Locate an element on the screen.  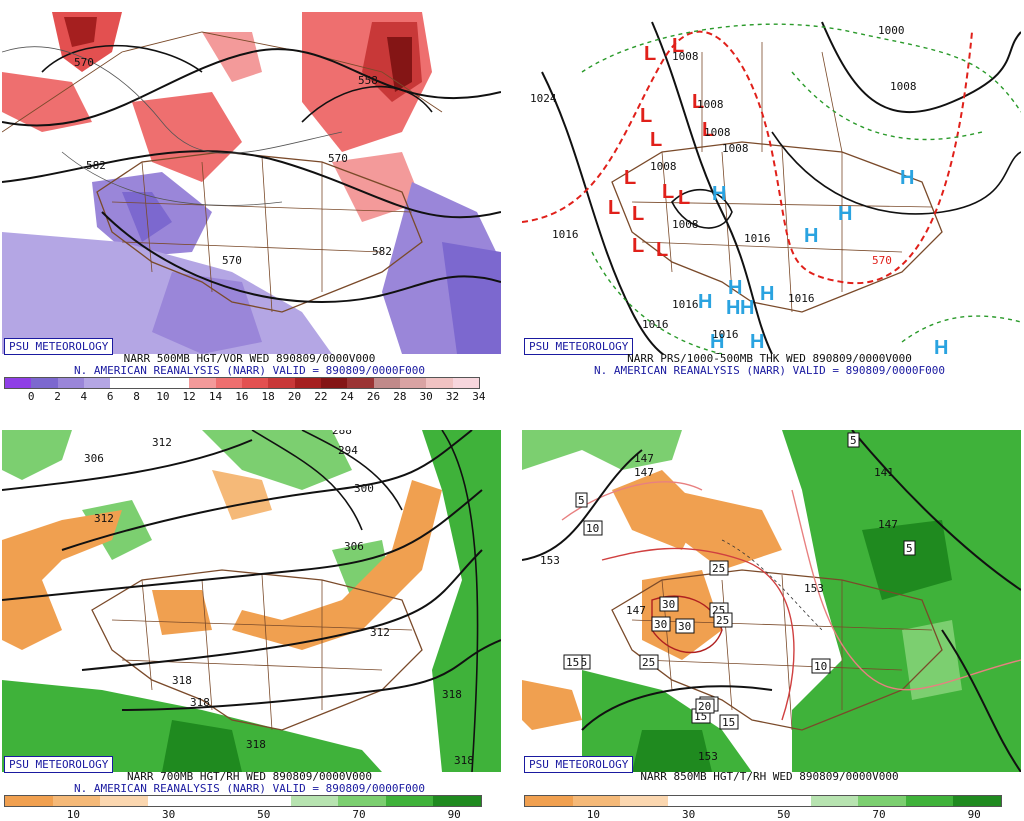
colorbar is located at coordinates (242, 383).